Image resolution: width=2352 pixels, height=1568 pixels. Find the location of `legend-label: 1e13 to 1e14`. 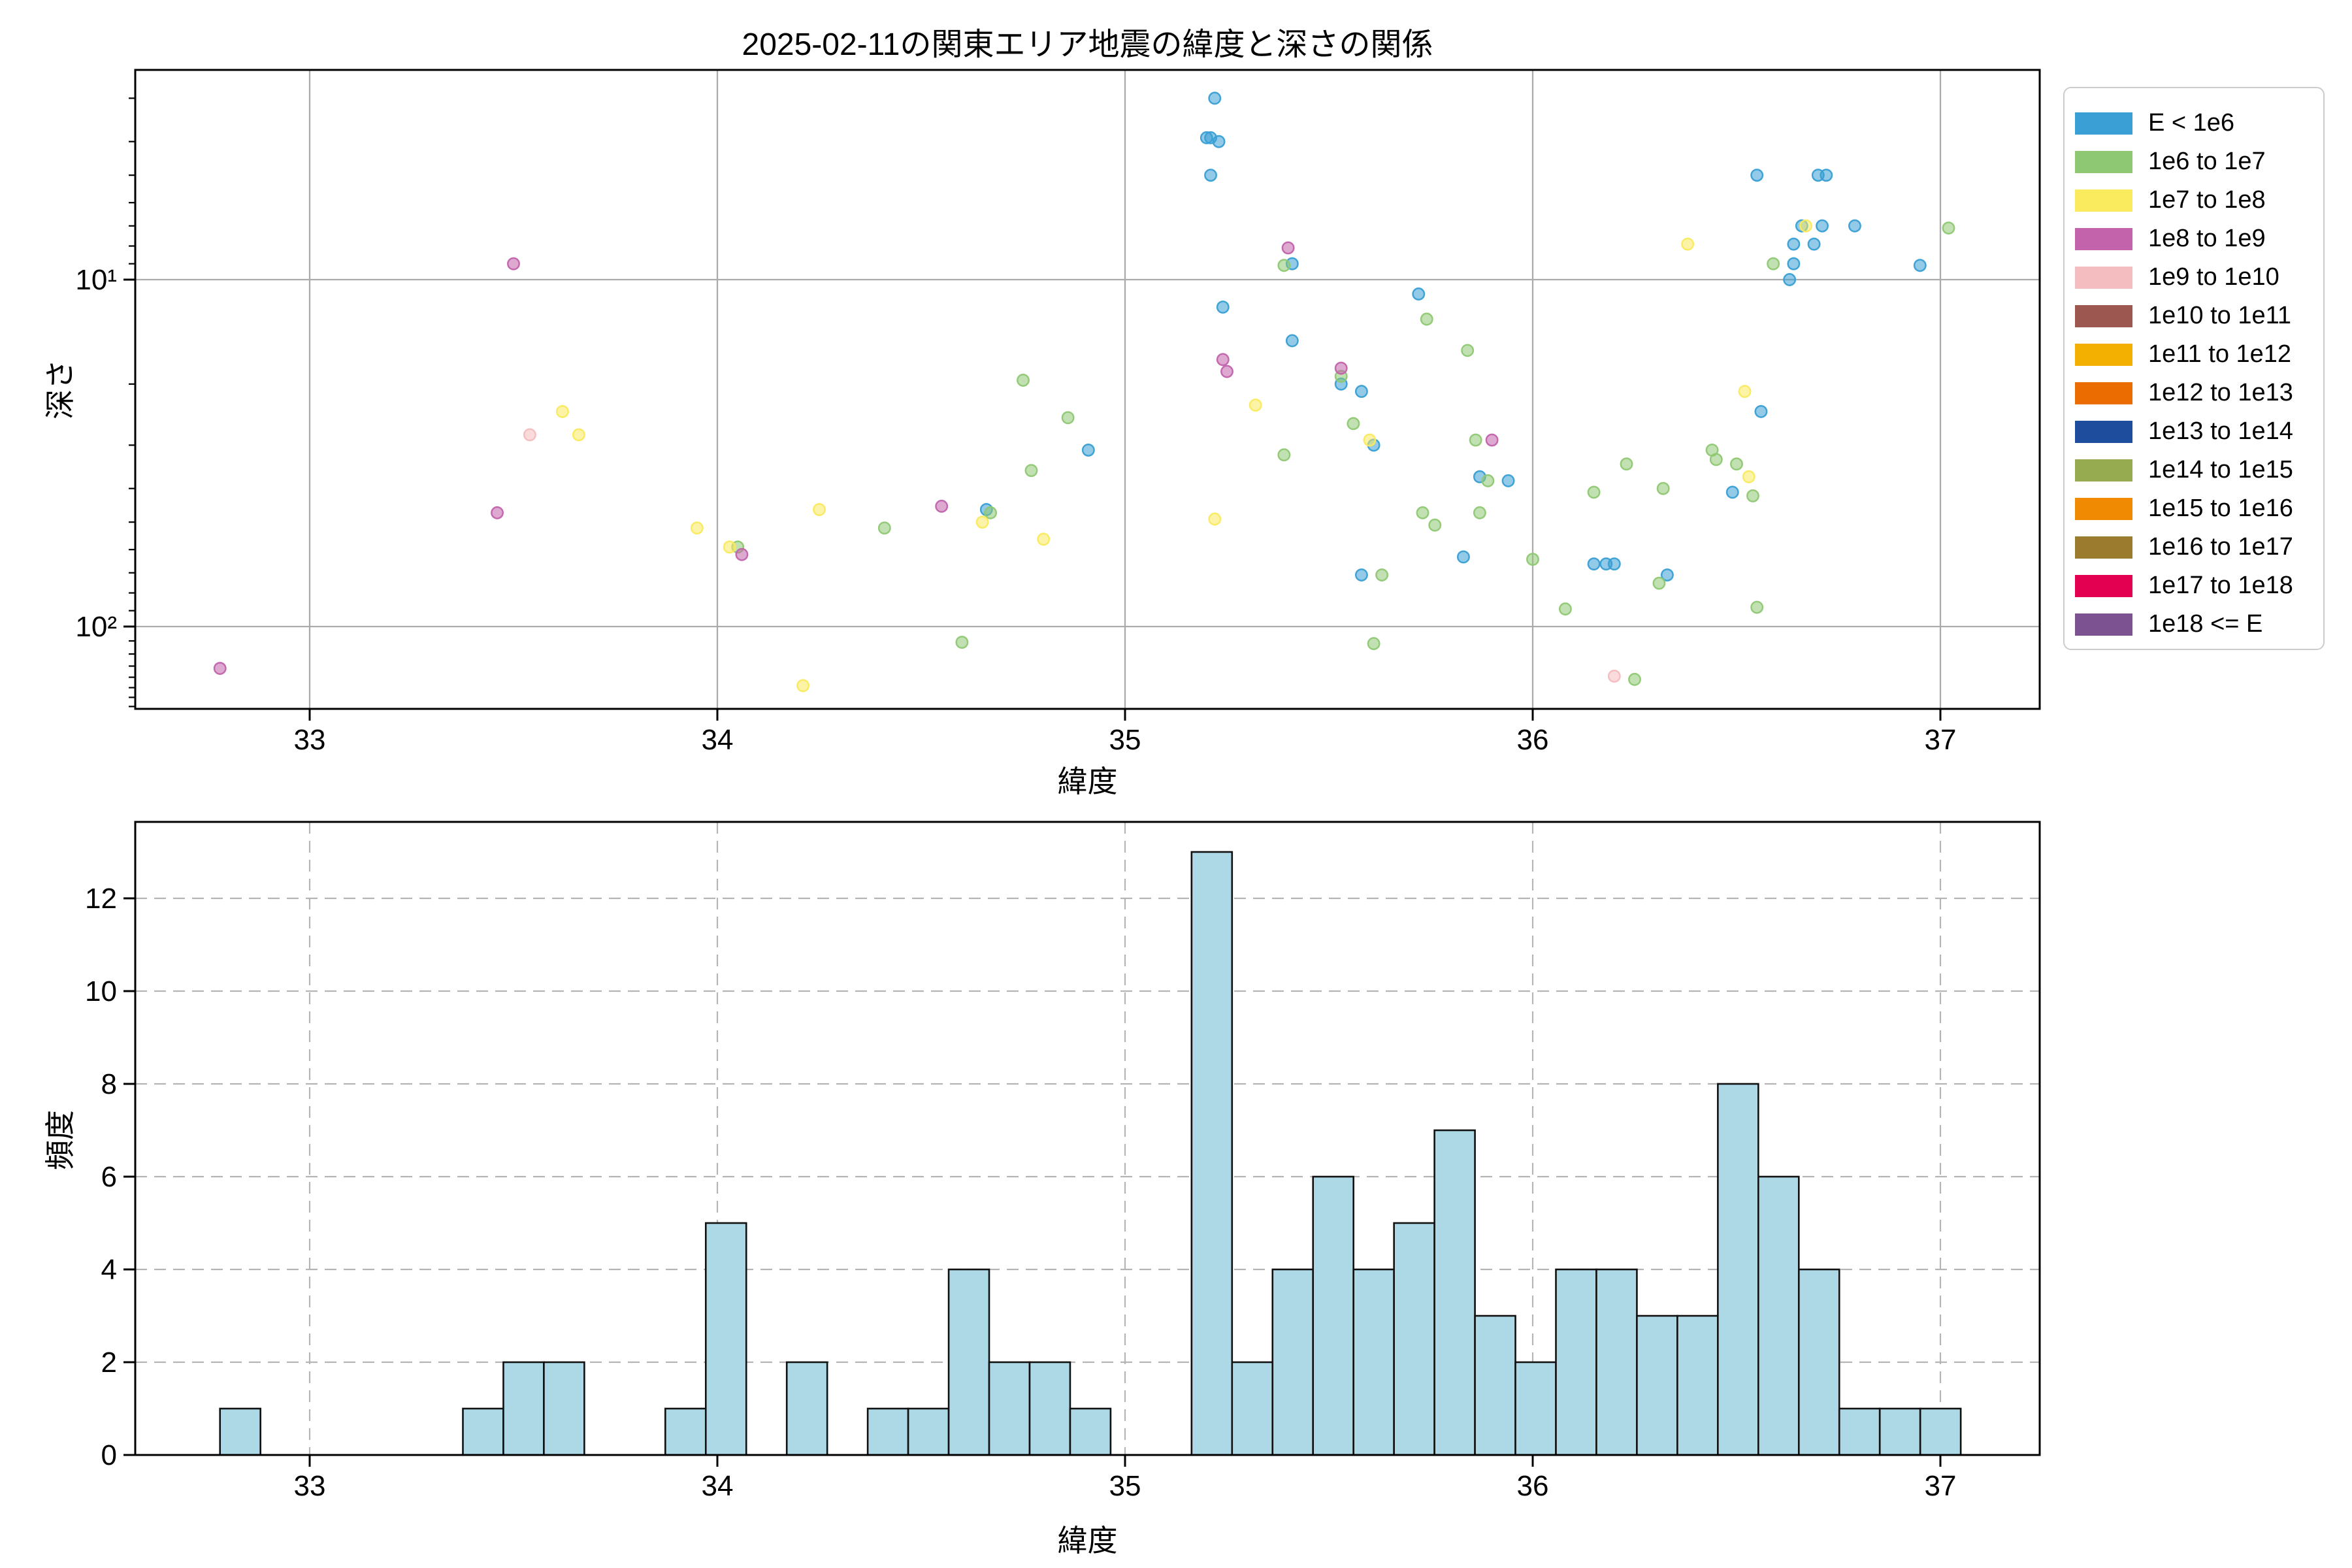

legend-label: 1e13 to 1e14 is located at coordinates (2220, 431).